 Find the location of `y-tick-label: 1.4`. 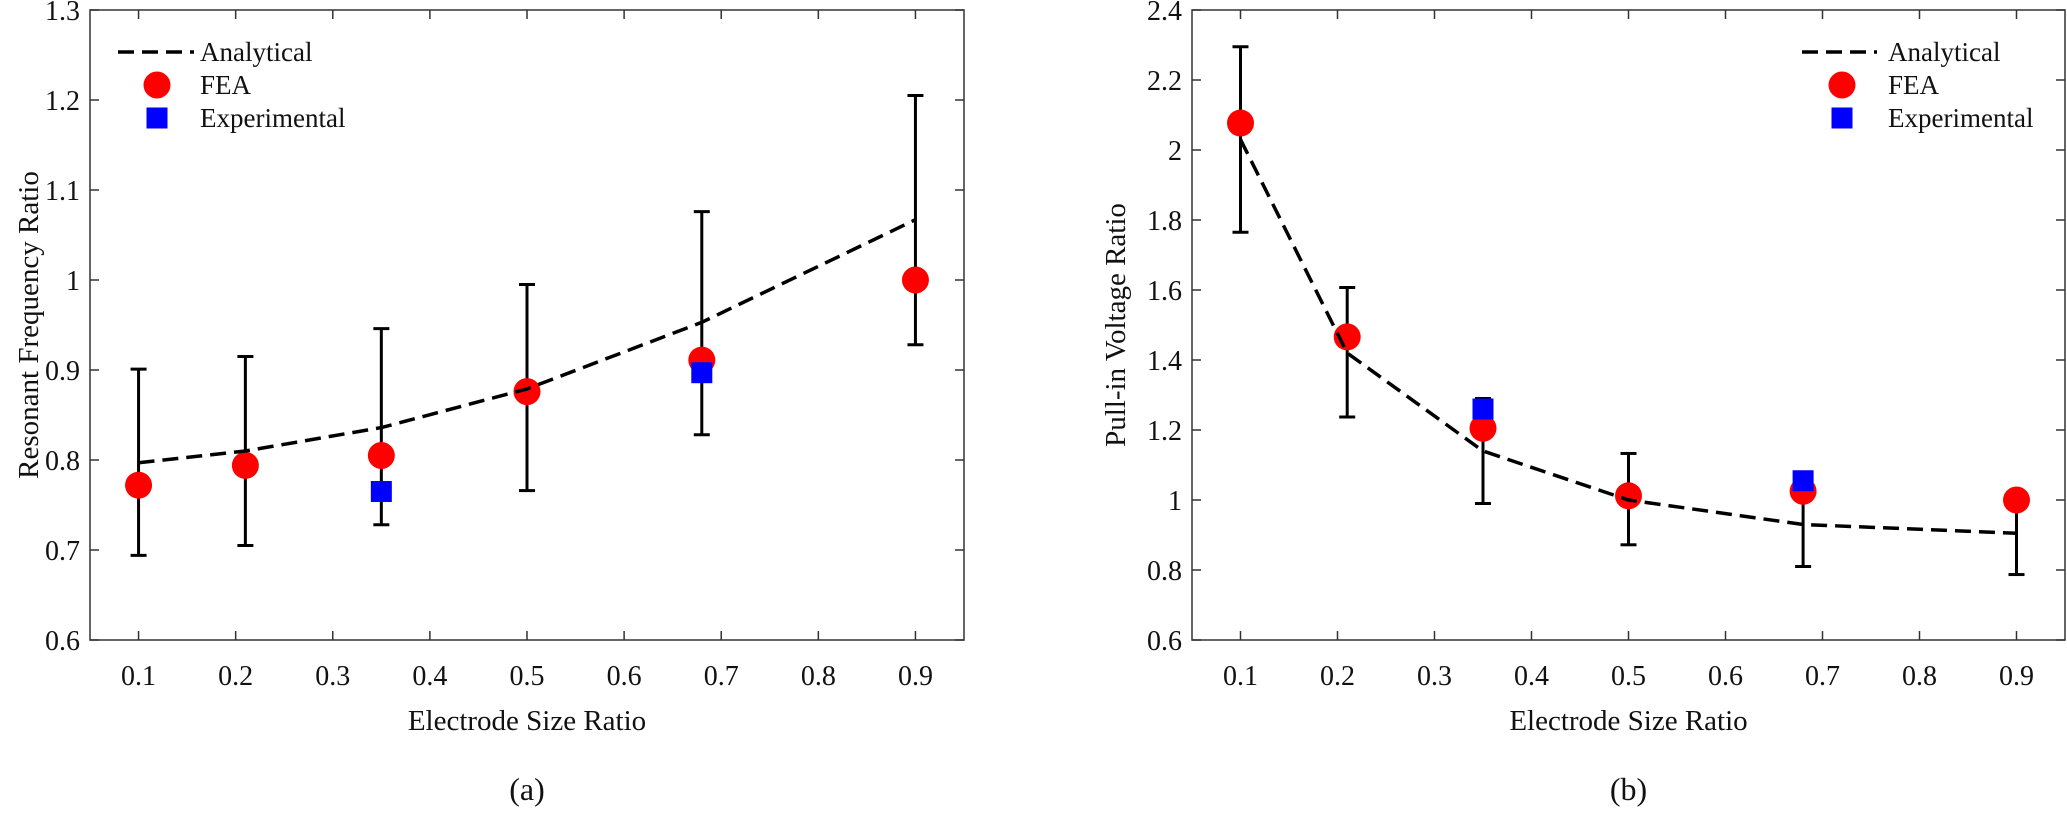

y-tick-label: 1.4 is located at coordinates (1164, 361).